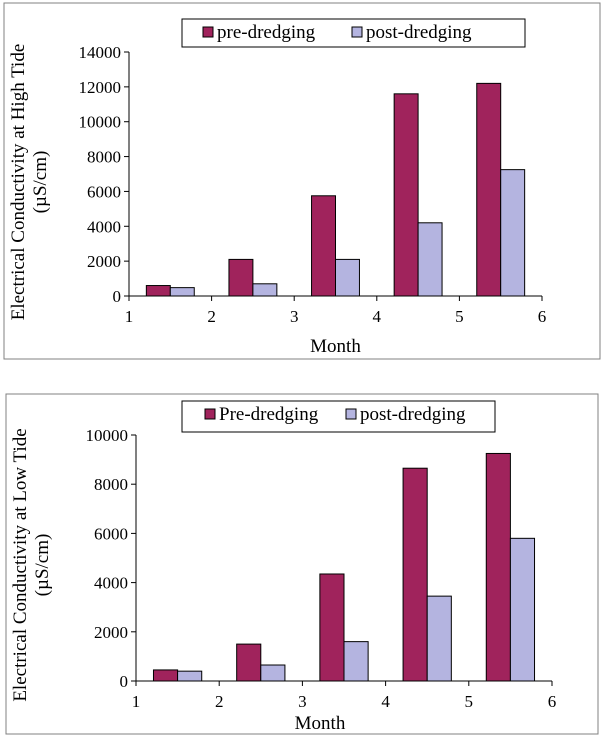 Image resolution: width=602 pixels, height=738 pixels. Describe the element at coordinates (111, 533) in the screenshot. I see `low-ytick-label: 6000` at that location.